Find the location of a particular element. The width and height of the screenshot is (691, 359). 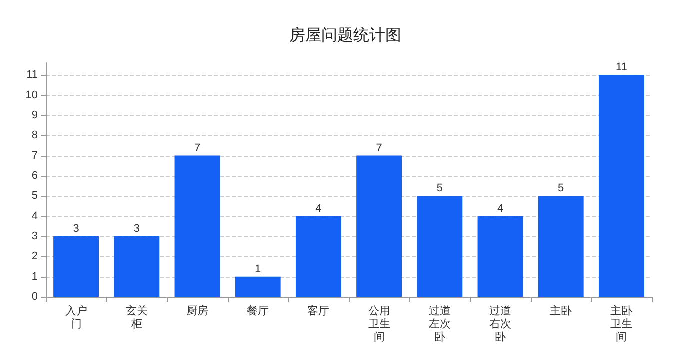

y-tick-label: 5 is located at coordinates (35, 196).